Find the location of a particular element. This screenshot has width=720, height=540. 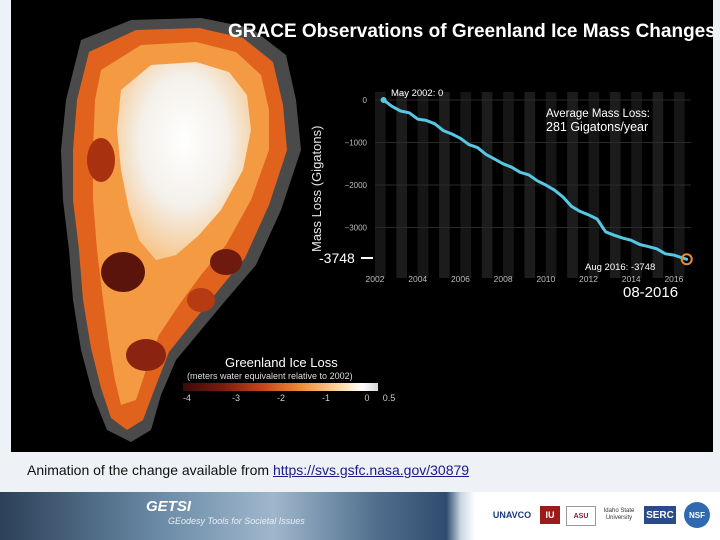

x-tick-label: 2002 is located at coordinates (375, 279).